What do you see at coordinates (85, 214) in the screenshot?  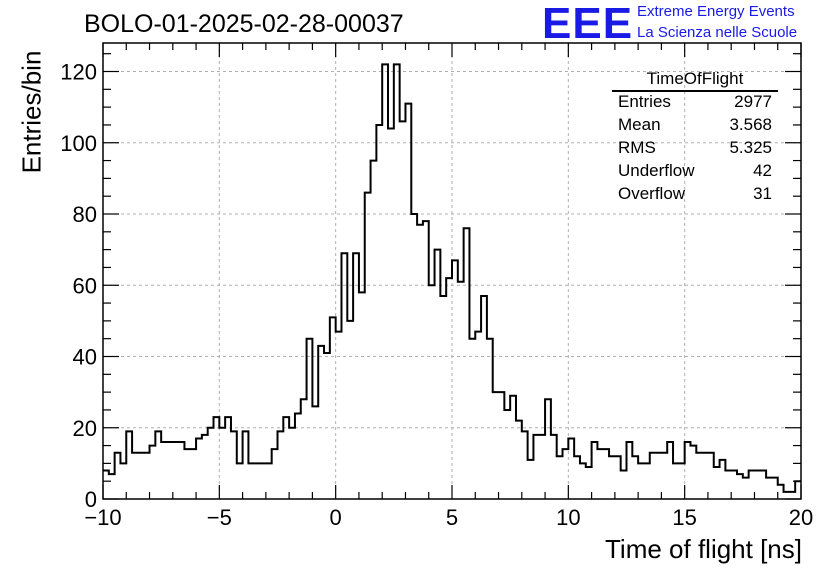 I see `y-tick-label: 80` at bounding box center [85, 214].